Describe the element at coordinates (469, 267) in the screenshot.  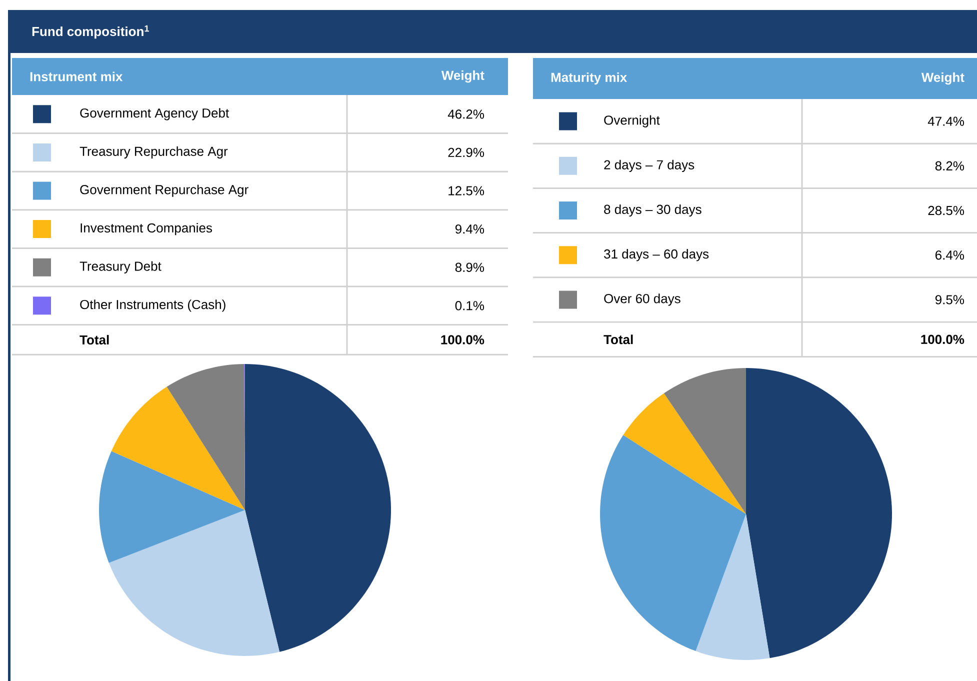
I see `data-label: 8.9%` at that location.